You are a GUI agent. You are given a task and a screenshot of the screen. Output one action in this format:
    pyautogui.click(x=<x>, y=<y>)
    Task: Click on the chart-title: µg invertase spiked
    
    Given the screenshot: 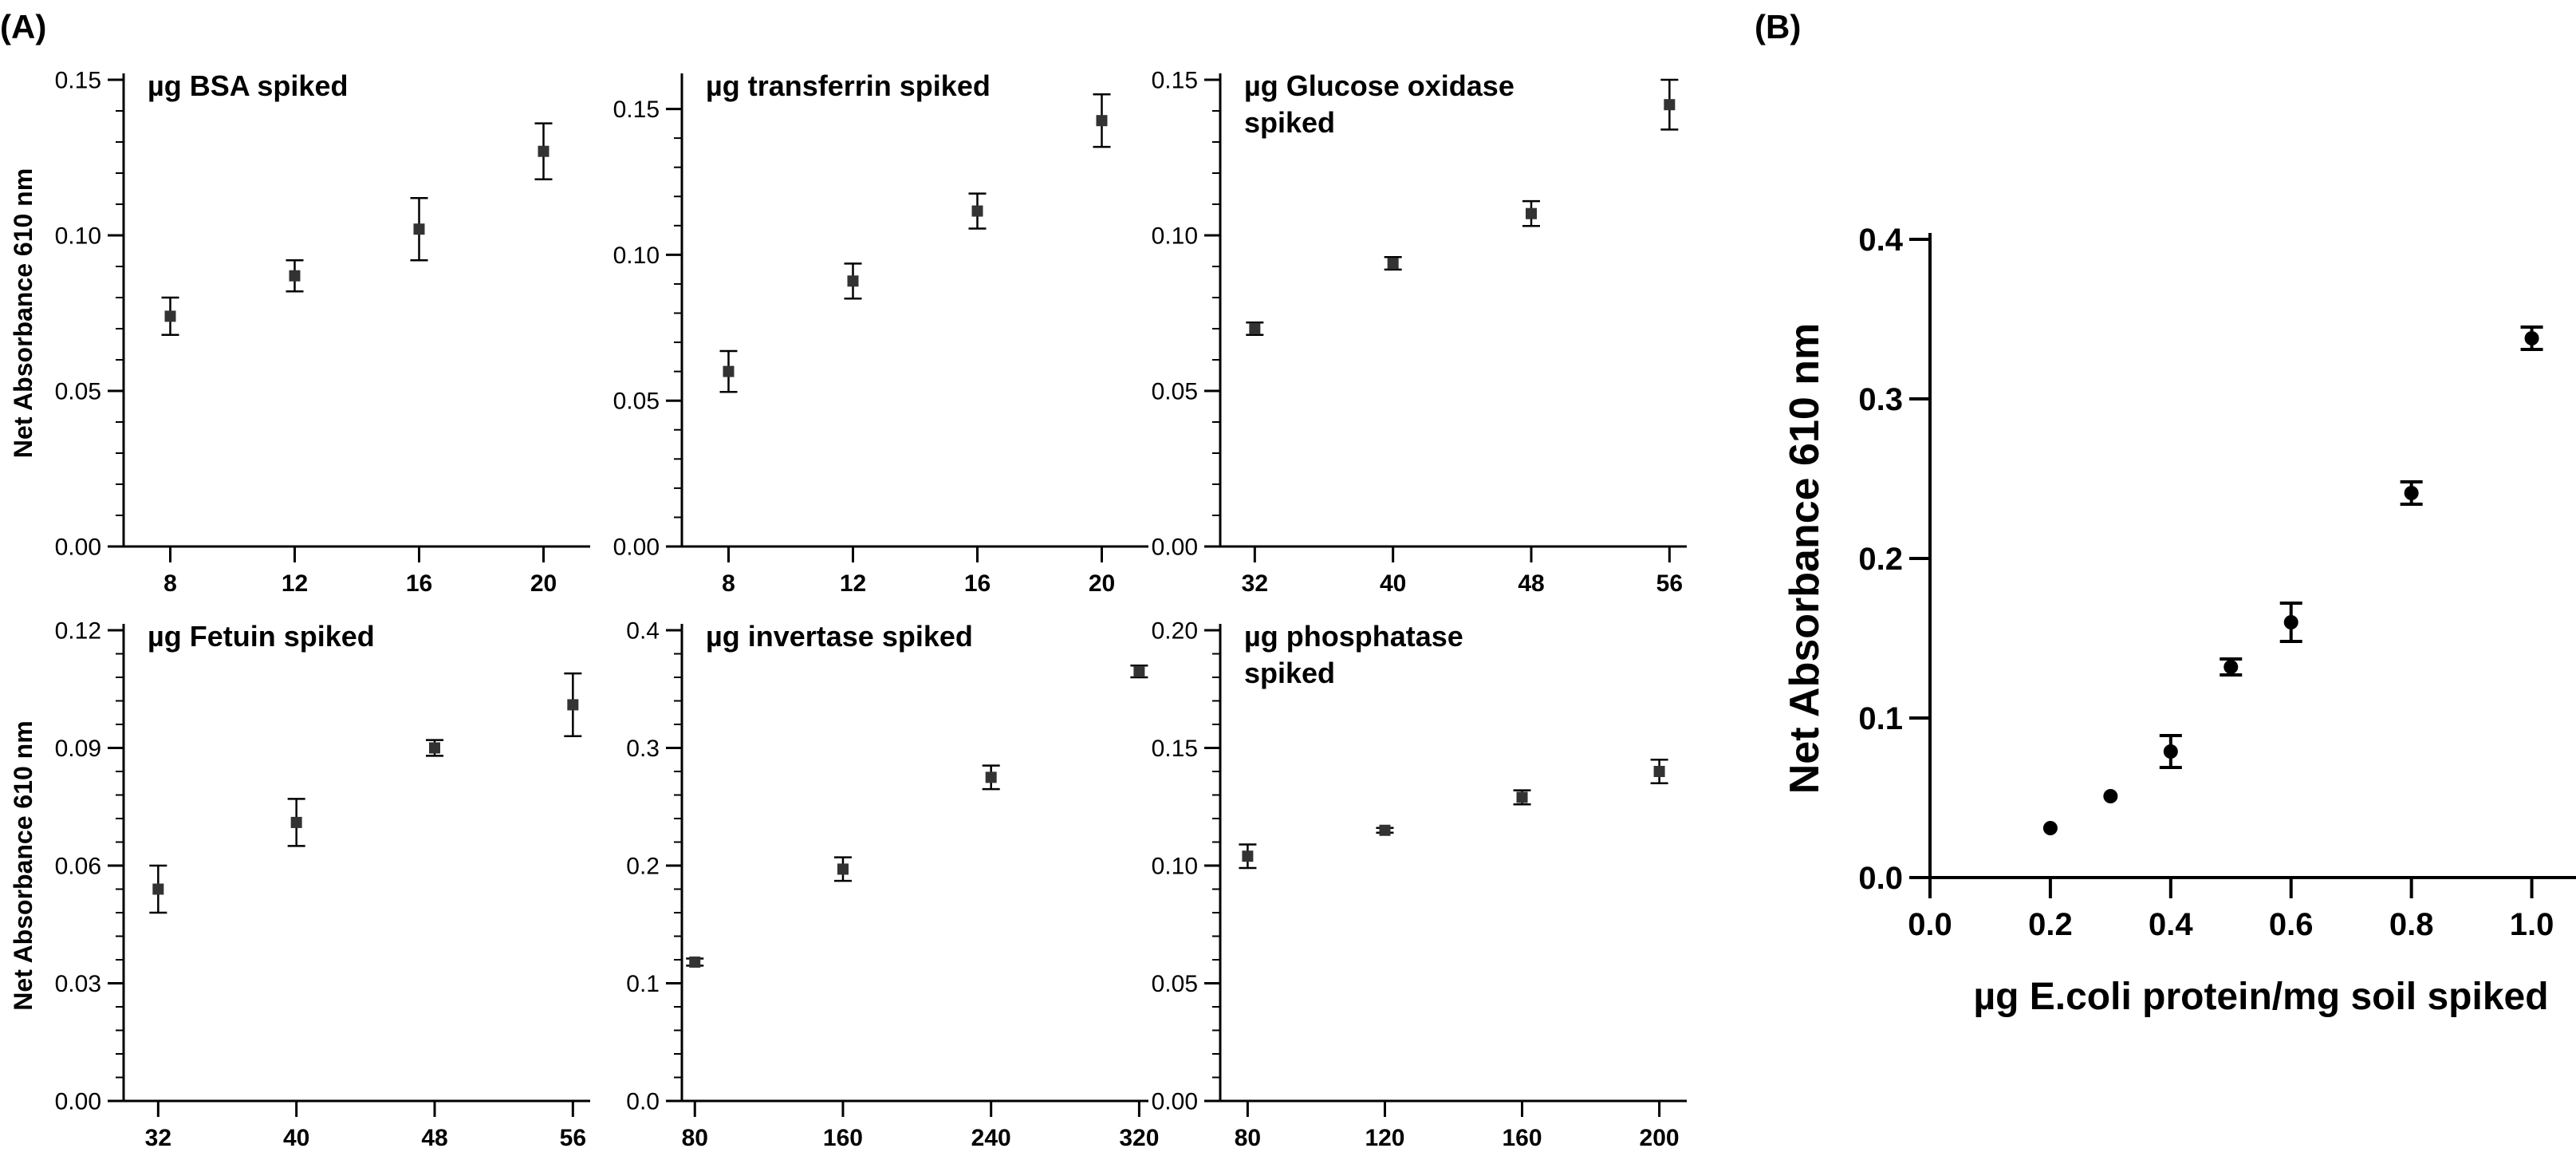 What is the action you would take?
    pyautogui.click(x=839, y=637)
    